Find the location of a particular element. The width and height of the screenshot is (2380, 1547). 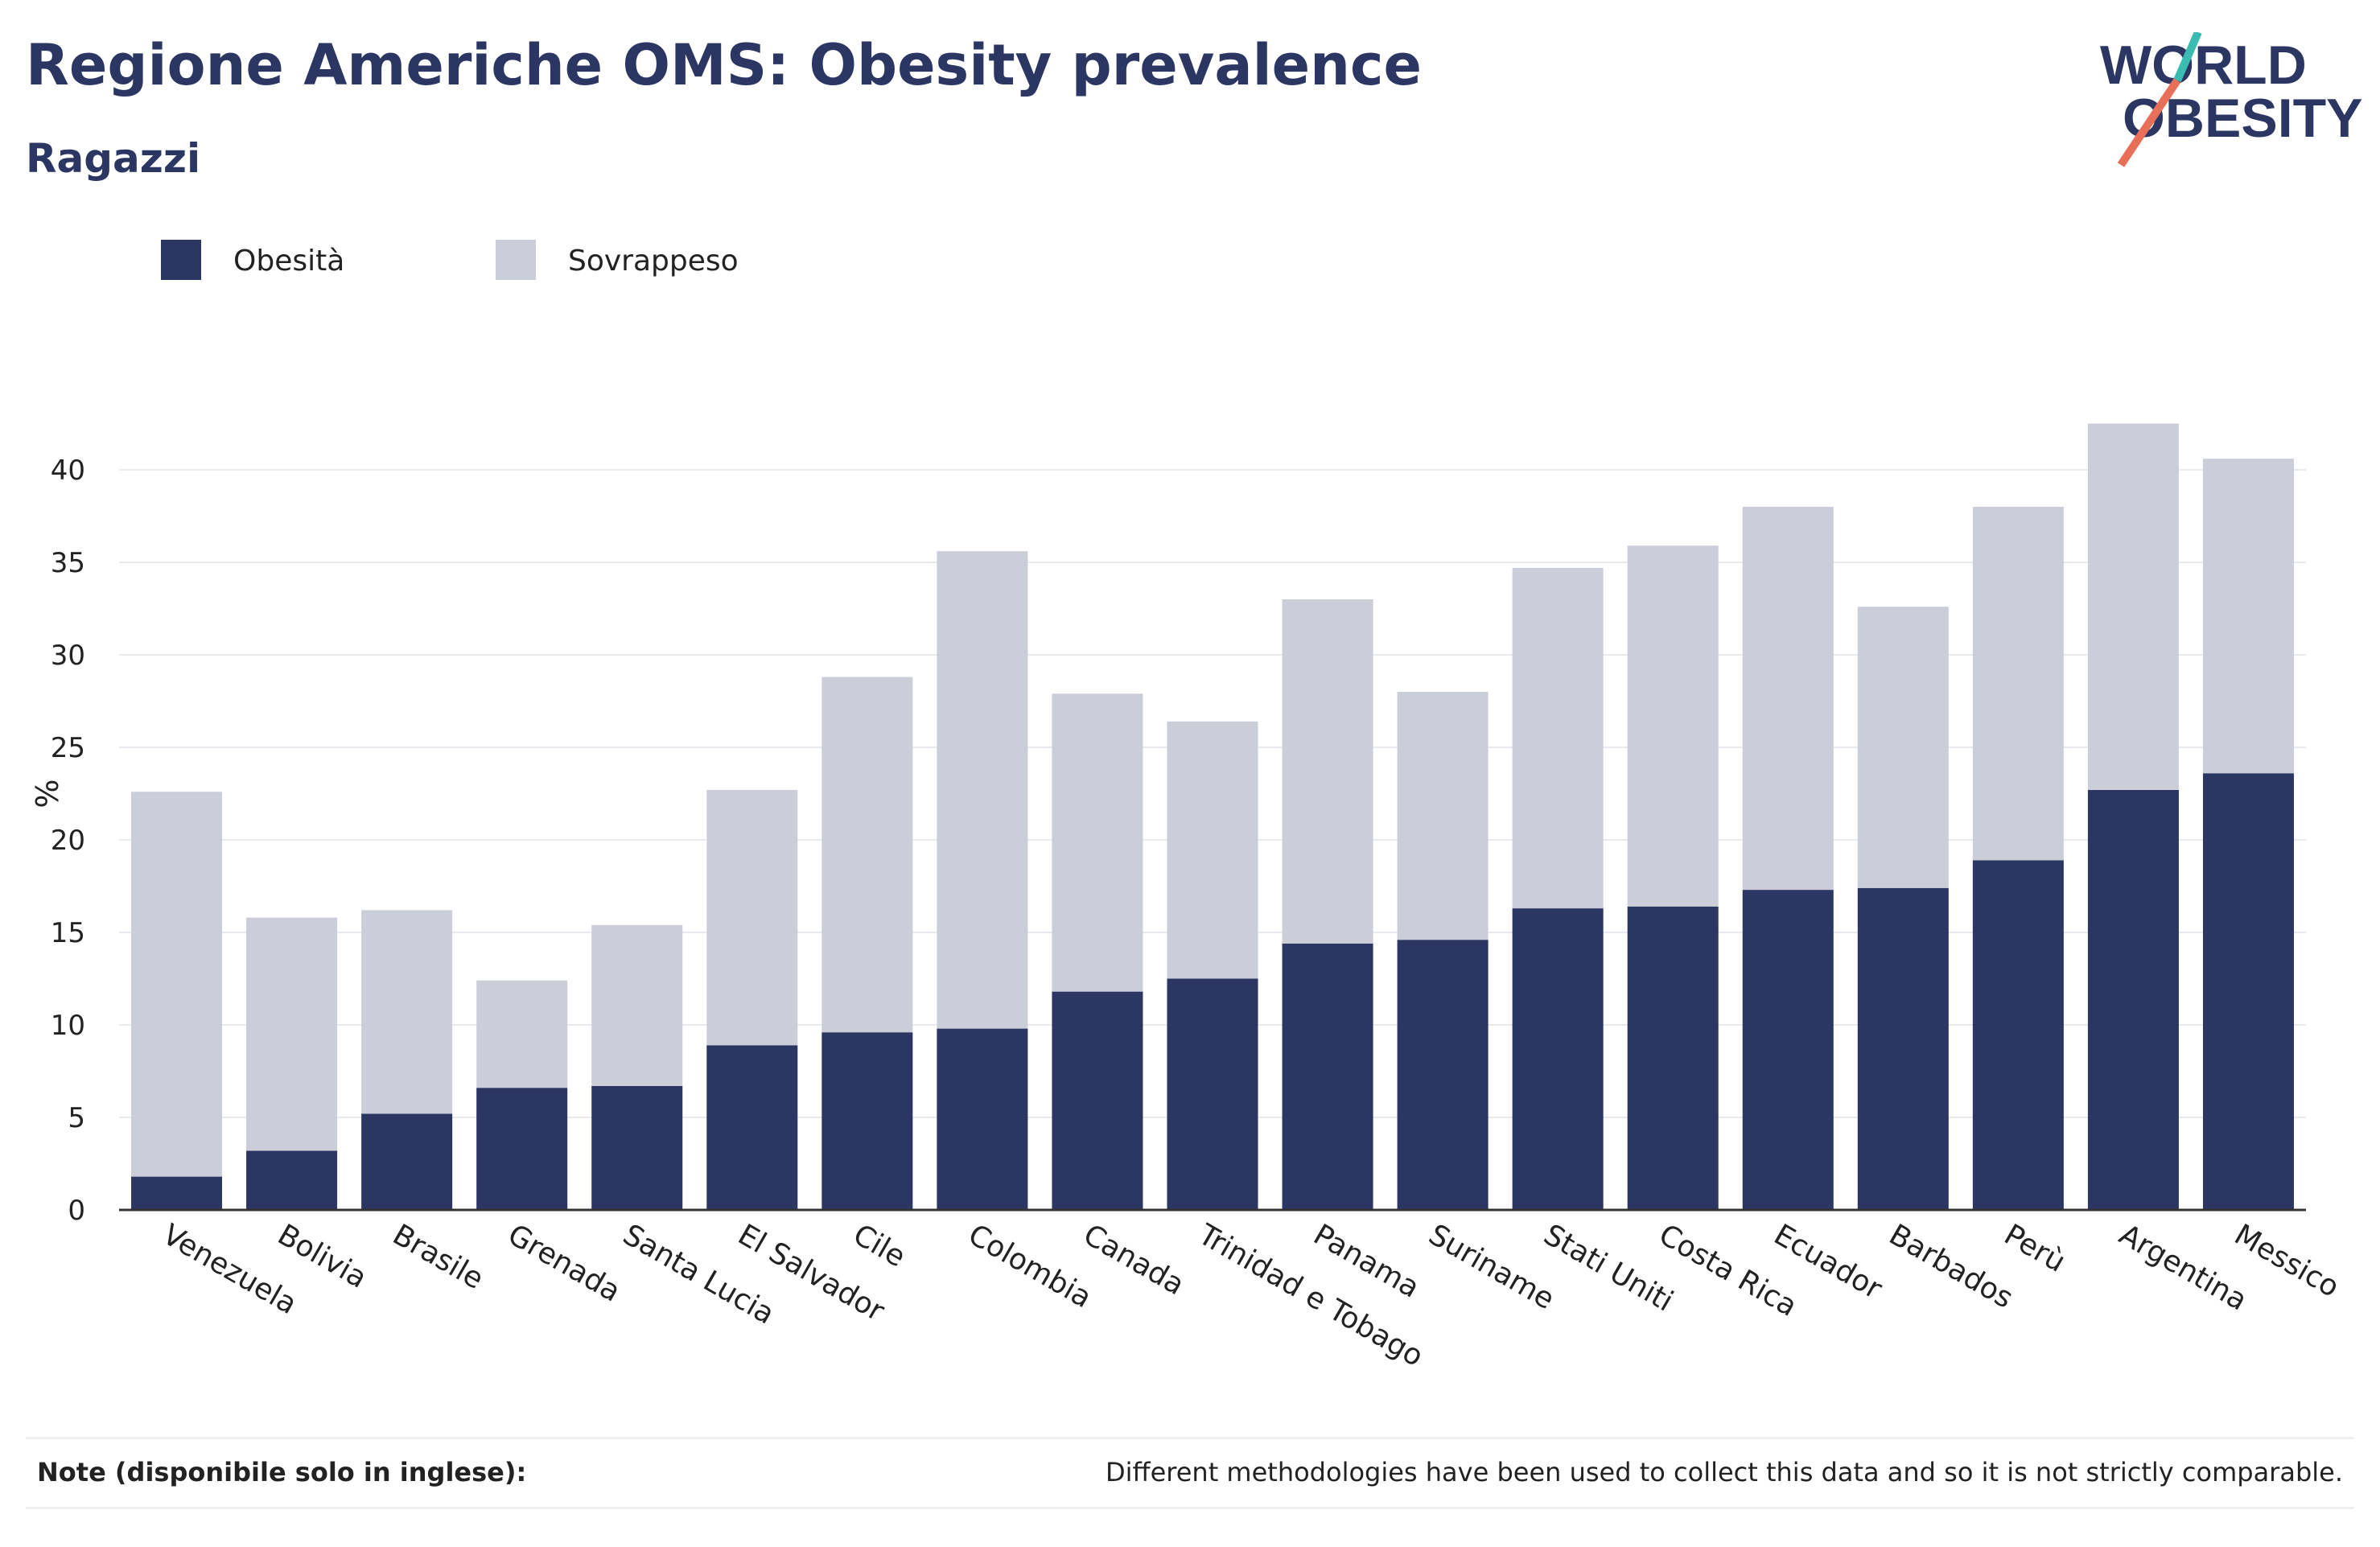

logo-accent-teal is located at coordinates (2187, 57).